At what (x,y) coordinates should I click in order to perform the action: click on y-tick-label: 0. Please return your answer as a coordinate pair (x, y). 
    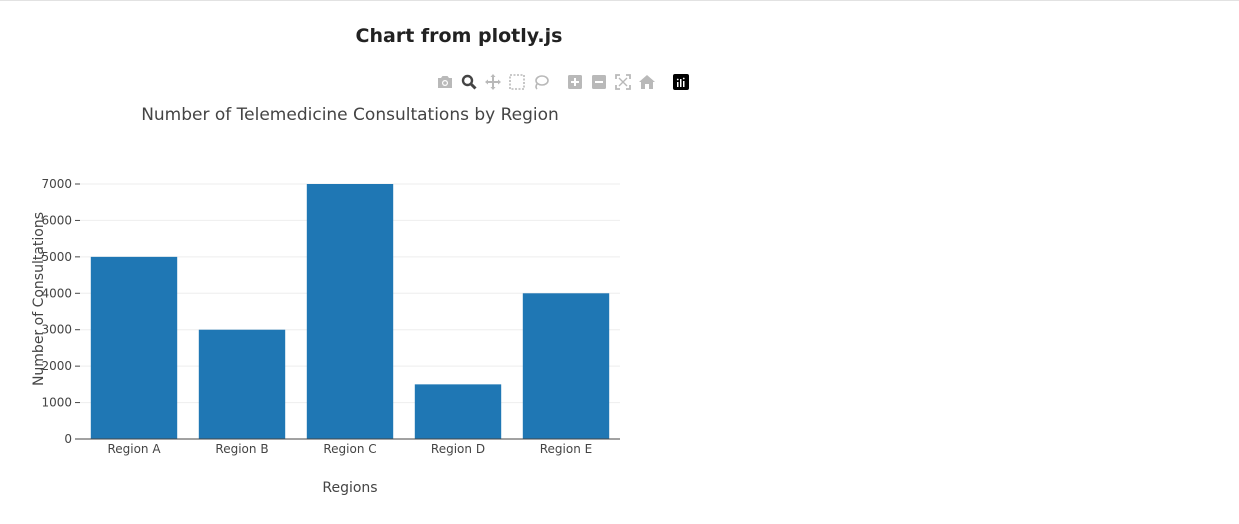
    Looking at the image, I should click on (68, 439).